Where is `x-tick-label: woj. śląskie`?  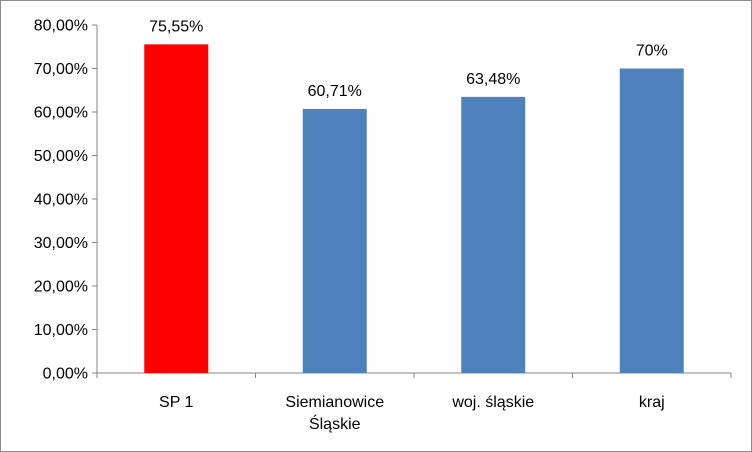 x-tick-label: woj. śląskie is located at coordinates (492, 402).